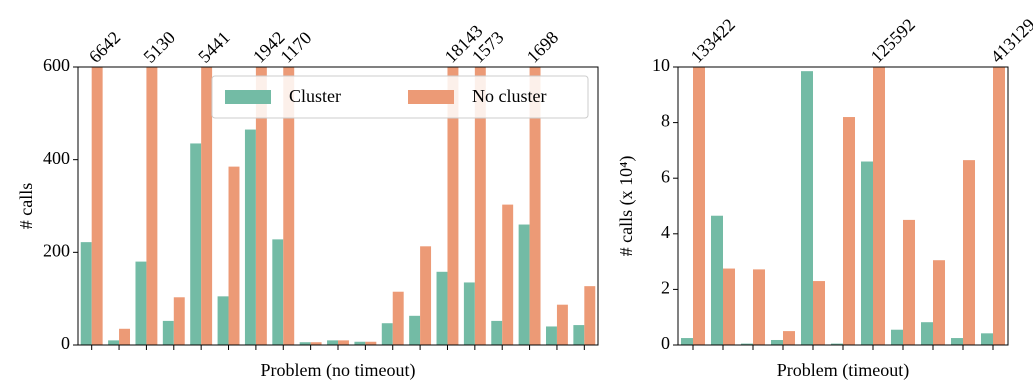 This screenshot has width=1033, height=388. Describe the element at coordinates (665, 121) in the screenshot. I see `y-tick-label: 8` at that location.